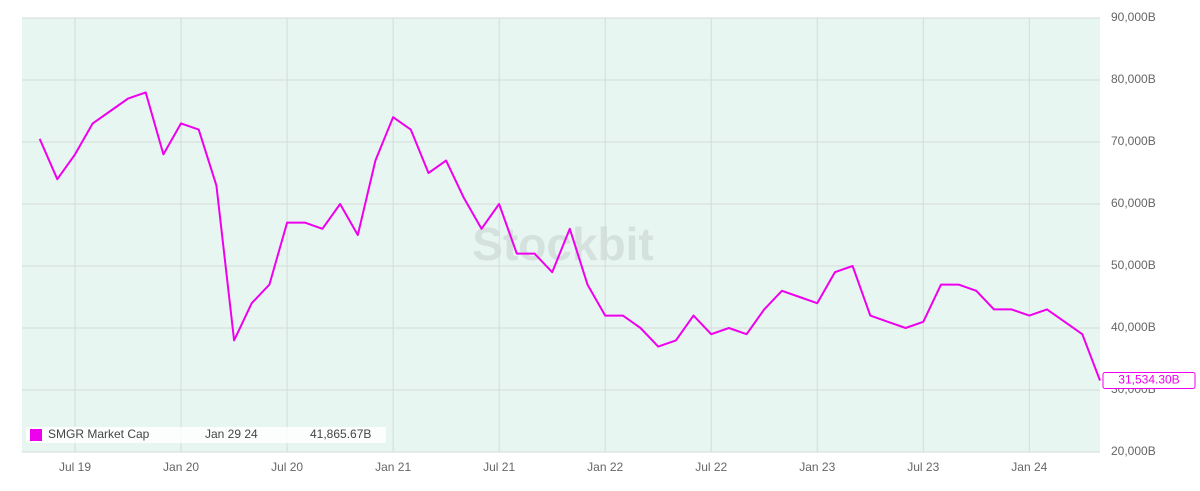 The height and width of the screenshot is (491, 1200). I want to click on last-value-box, so click(1149, 380).